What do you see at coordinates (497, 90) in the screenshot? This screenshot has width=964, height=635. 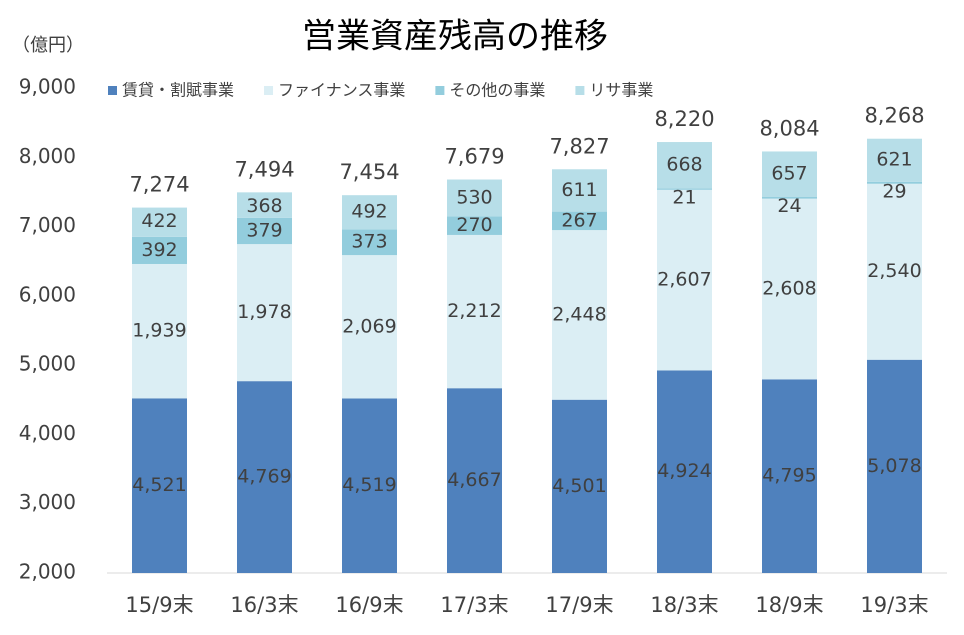 I see `legend-label: その他の事業` at bounding box center [497, 90].